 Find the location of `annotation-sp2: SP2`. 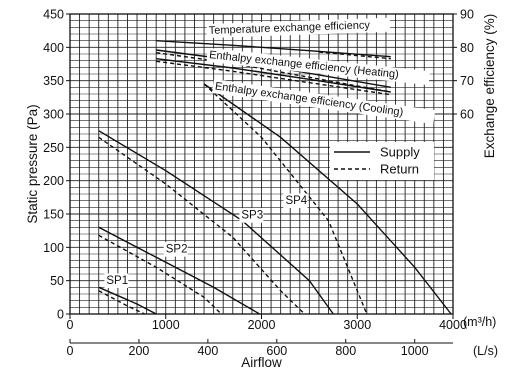

annotation-sp2: SP2 is located at coordinates (175, 249).